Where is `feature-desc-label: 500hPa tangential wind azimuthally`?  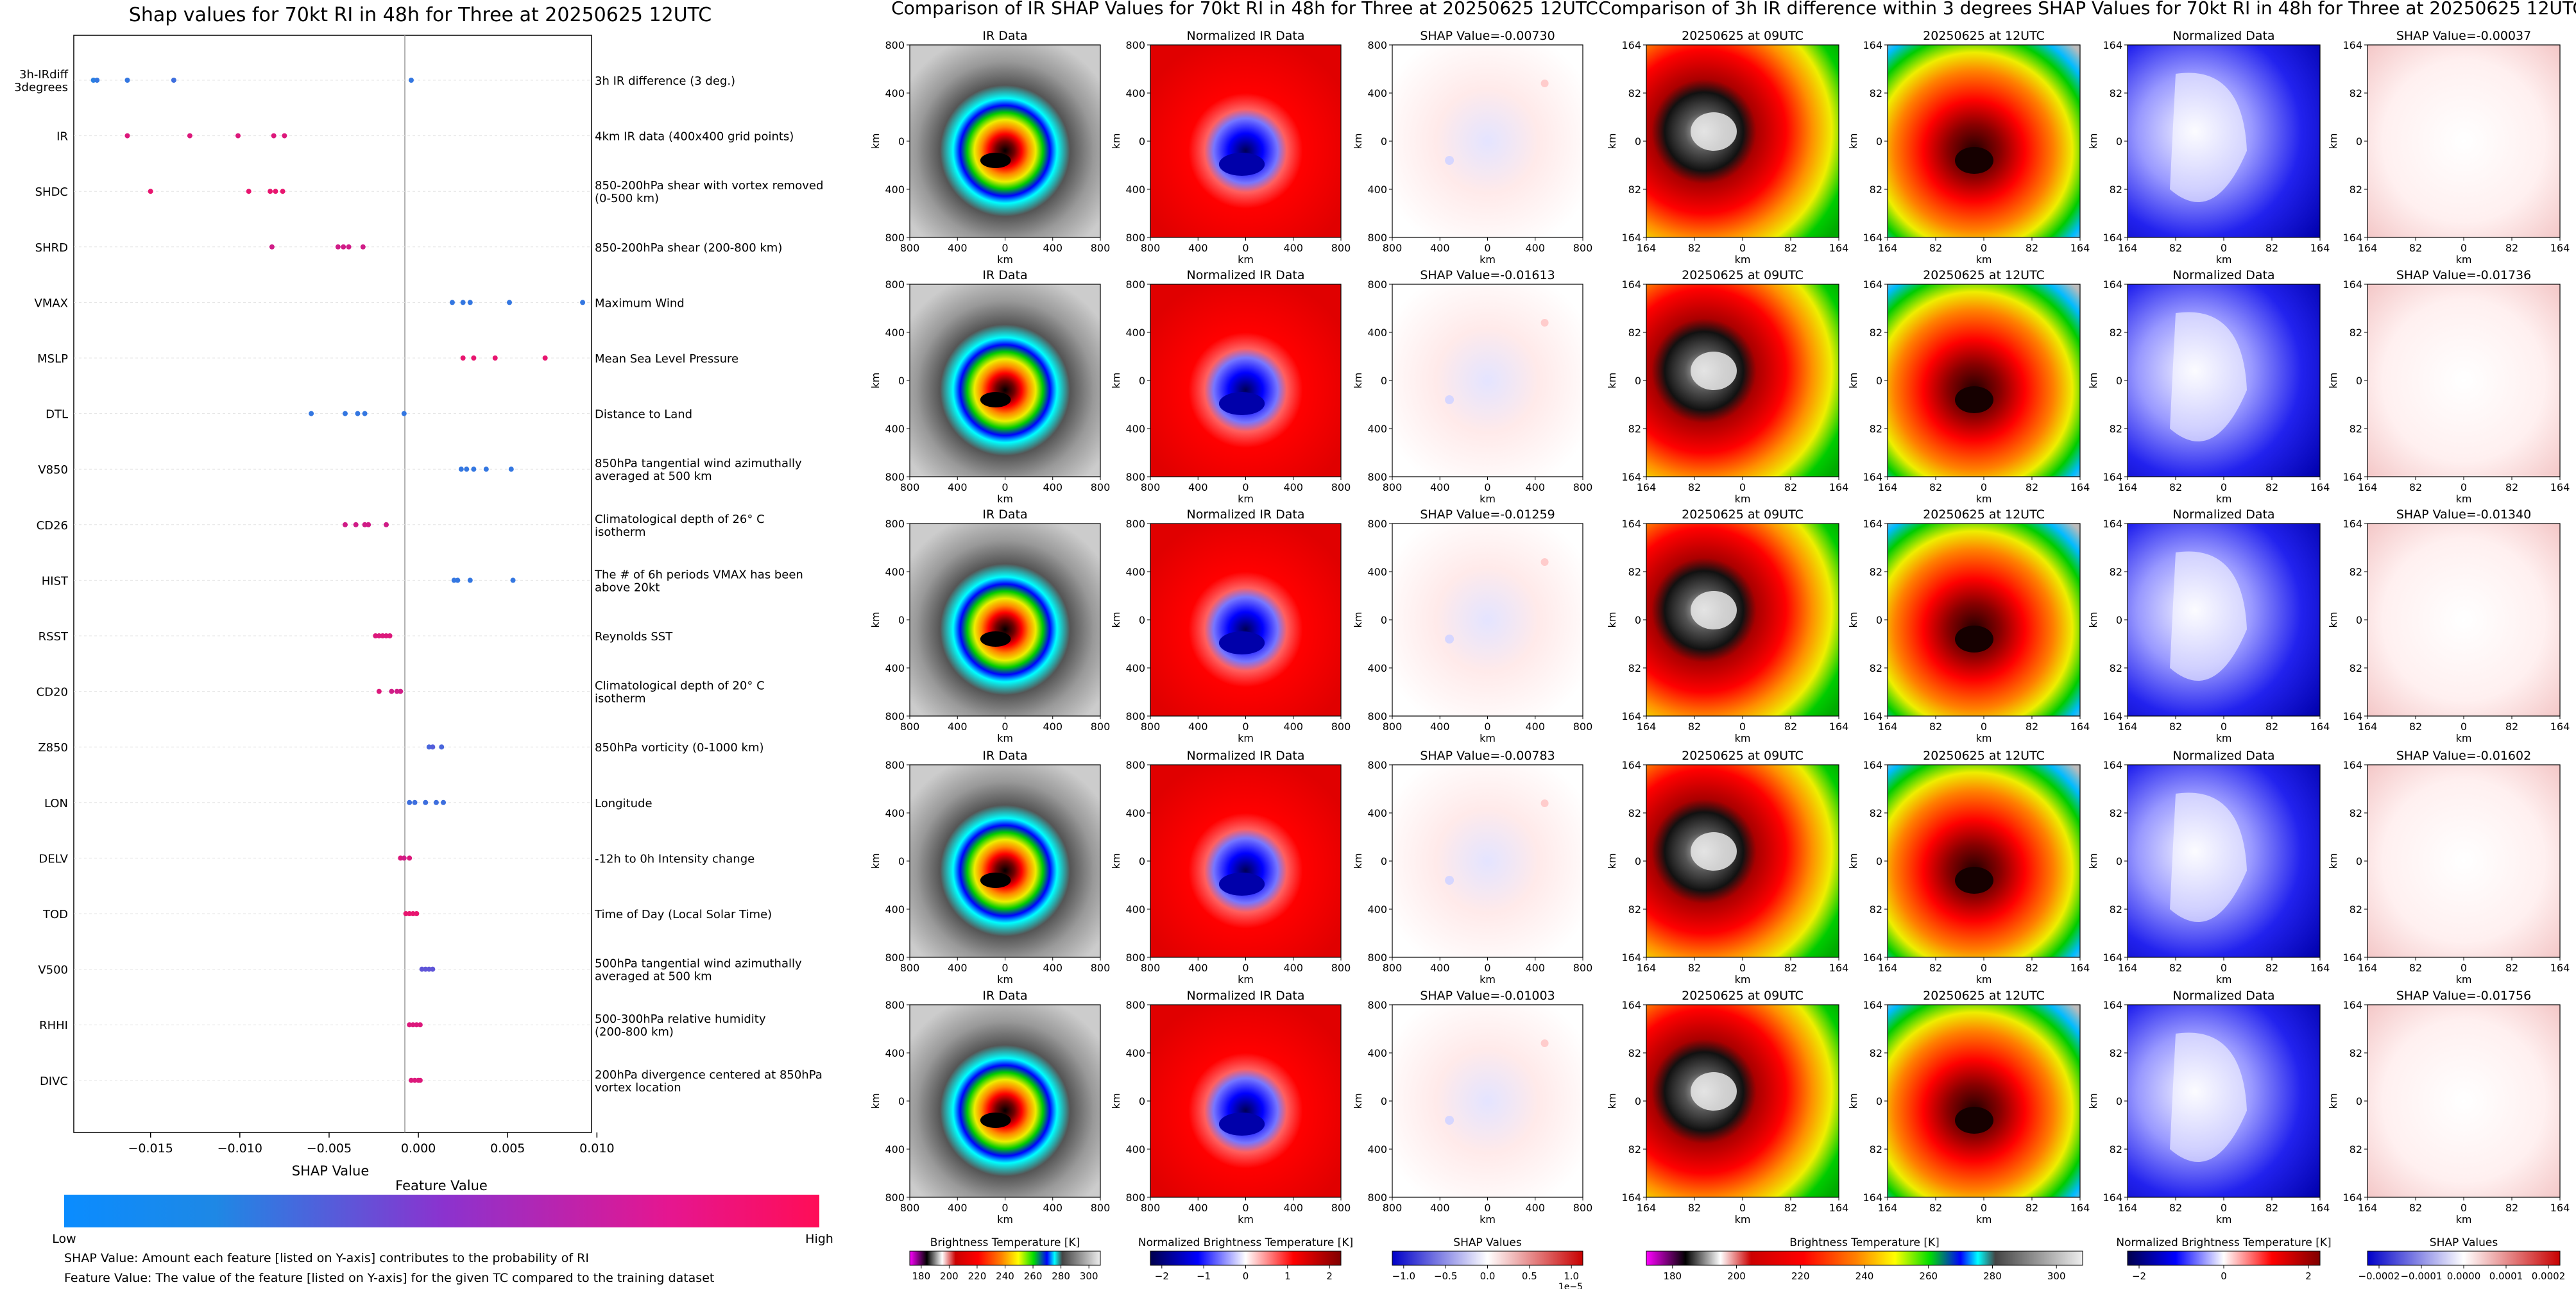 feature-desc-label: 500hPa tangential wind azimuthally is located at coordinates (698, 964).